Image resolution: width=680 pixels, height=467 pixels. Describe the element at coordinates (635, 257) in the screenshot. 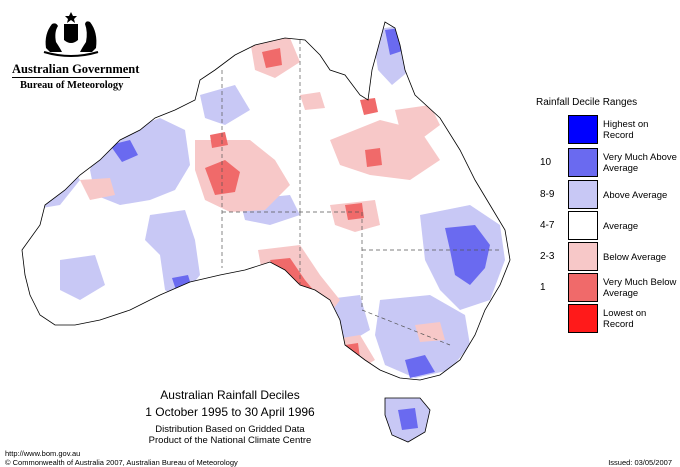

I see `legend-label: Below Average` at that location.